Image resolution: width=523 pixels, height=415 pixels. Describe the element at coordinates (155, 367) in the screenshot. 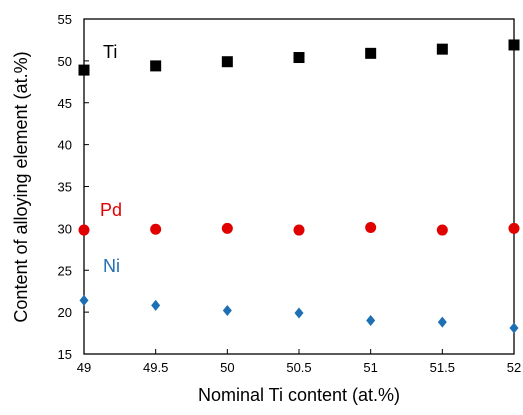

I see `x-tick-label: 49.5` at that location.